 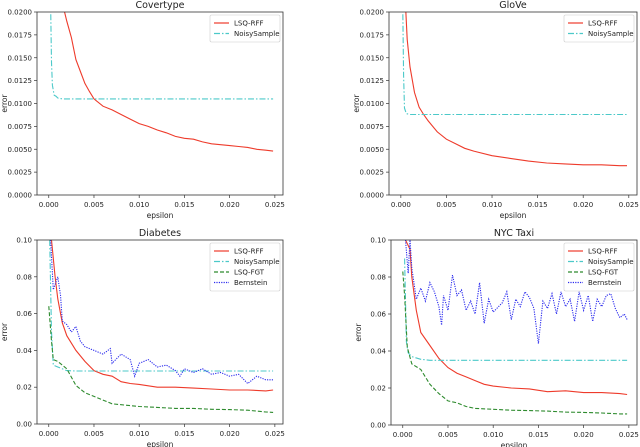 What do you see at coordinates (160, 233) in the screenshot?
I see `chart-title: Diabetes` at bounding box center [160, 233].